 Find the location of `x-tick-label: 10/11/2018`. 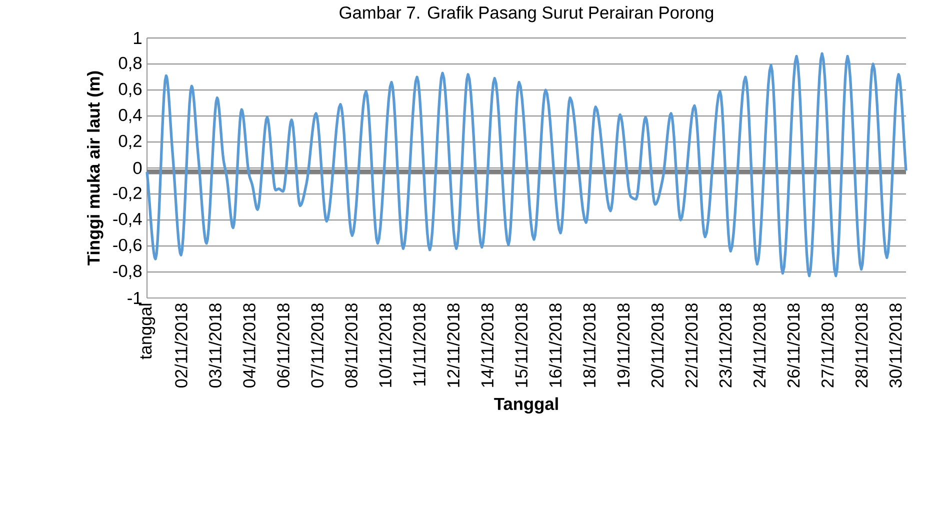

x-tick-label: 10/11/2018 is located at coordinates (385, 345).